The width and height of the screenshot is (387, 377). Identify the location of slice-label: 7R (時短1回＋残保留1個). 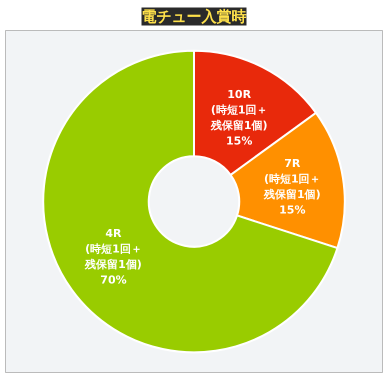
(291, 179).